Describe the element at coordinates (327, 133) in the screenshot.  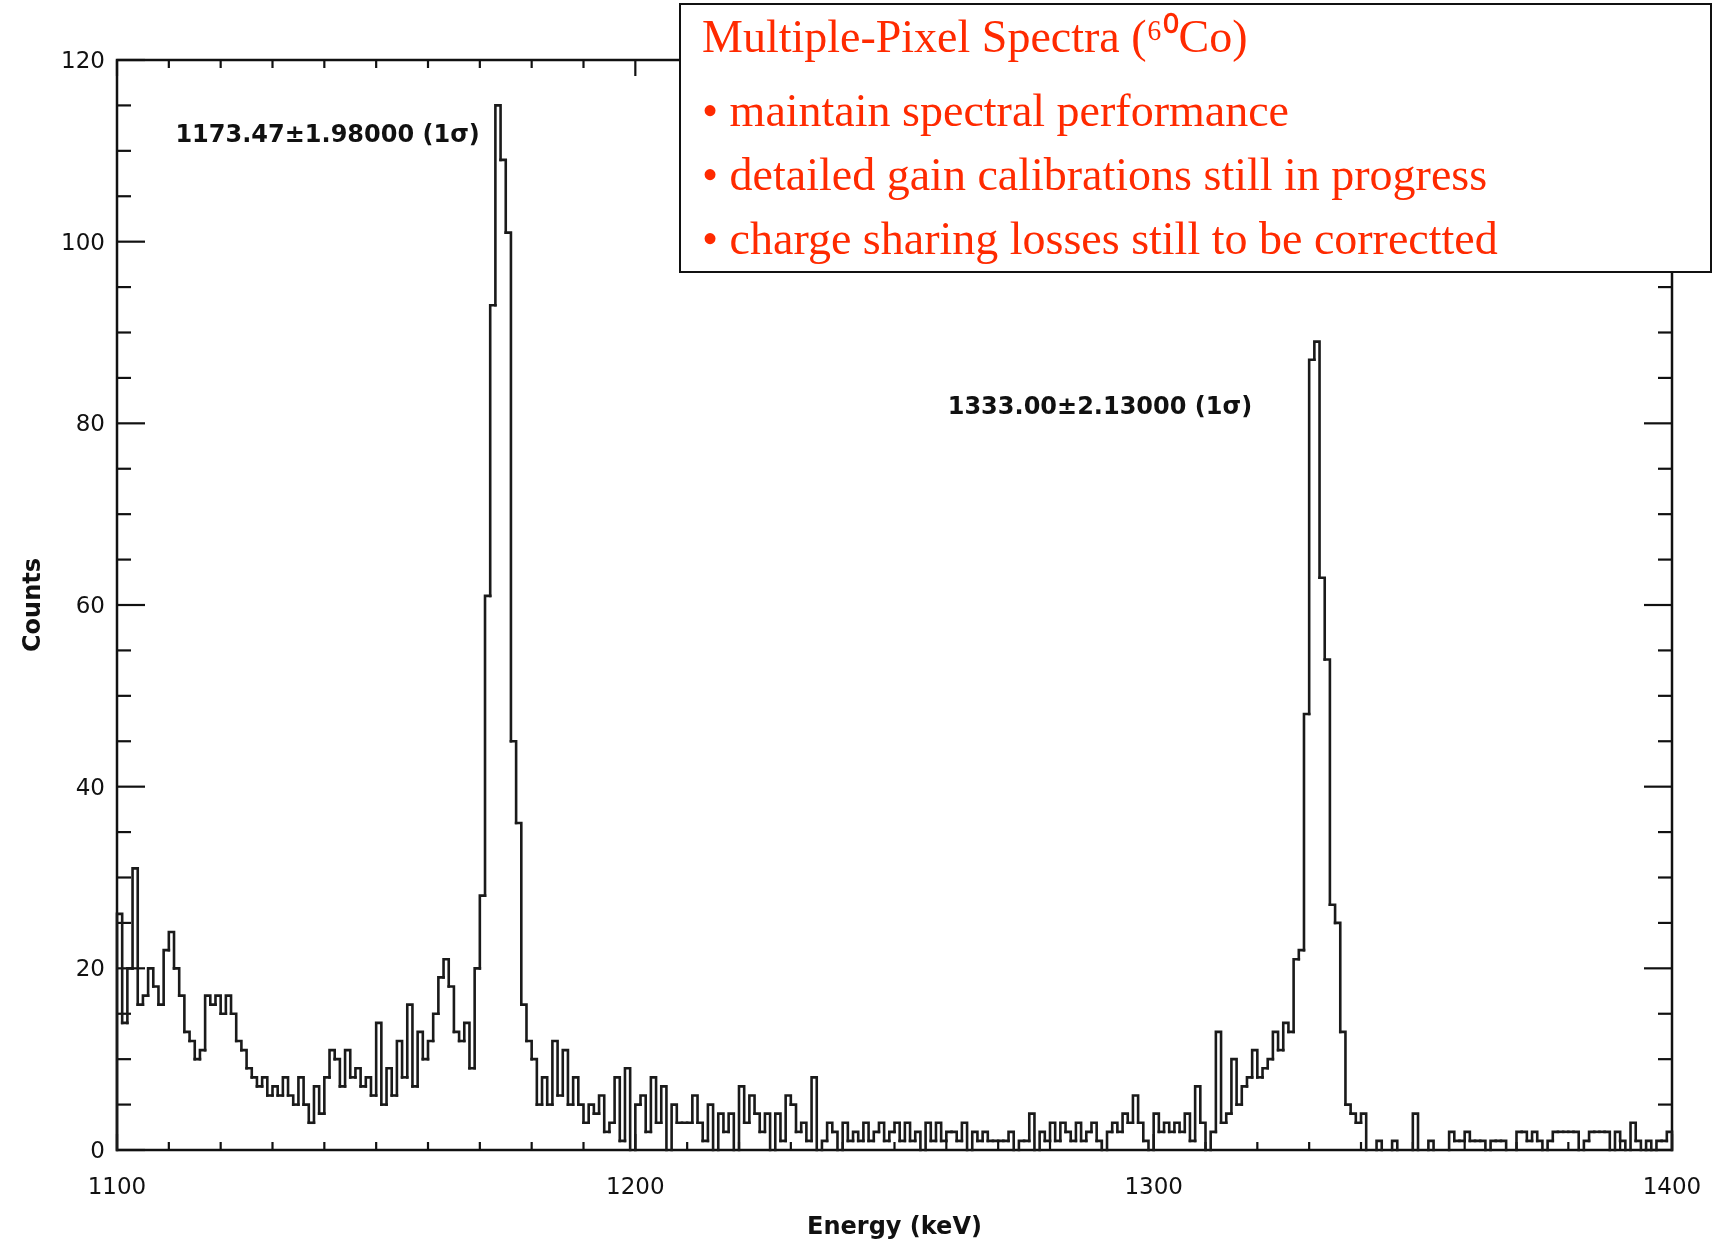
I see `annotation: 1173.47±1.98000 (1σ)` at that location.